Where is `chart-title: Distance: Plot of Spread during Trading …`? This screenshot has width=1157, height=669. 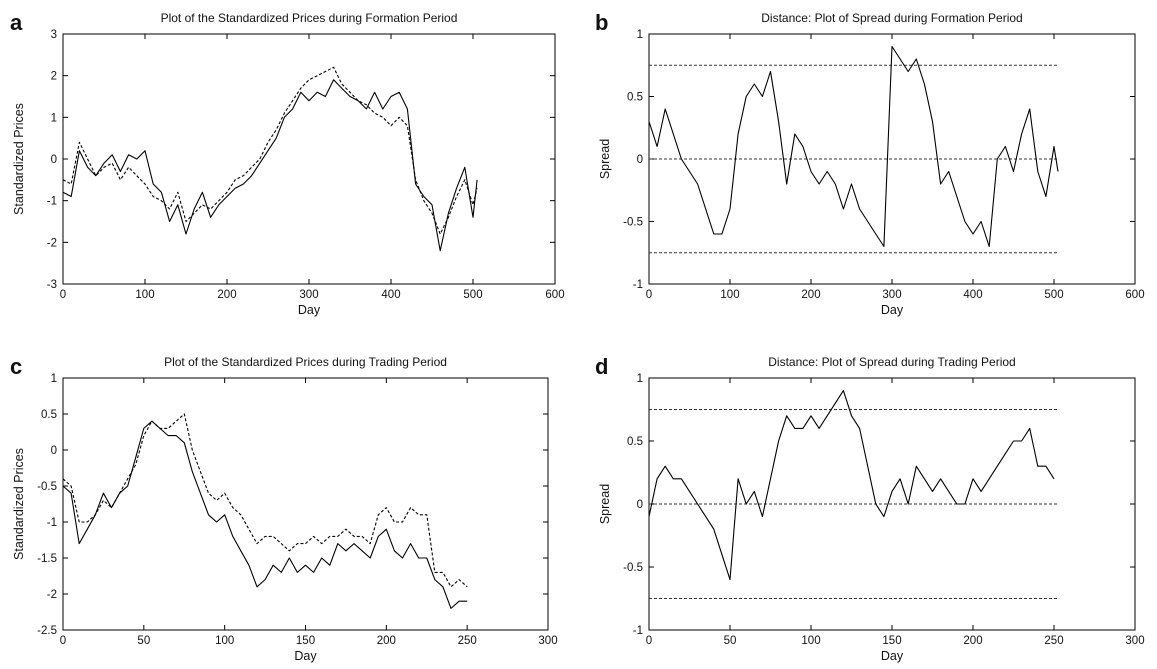
chart-title: Distance: Plot of Spread during Trading … is located at coordinates (891, 362).